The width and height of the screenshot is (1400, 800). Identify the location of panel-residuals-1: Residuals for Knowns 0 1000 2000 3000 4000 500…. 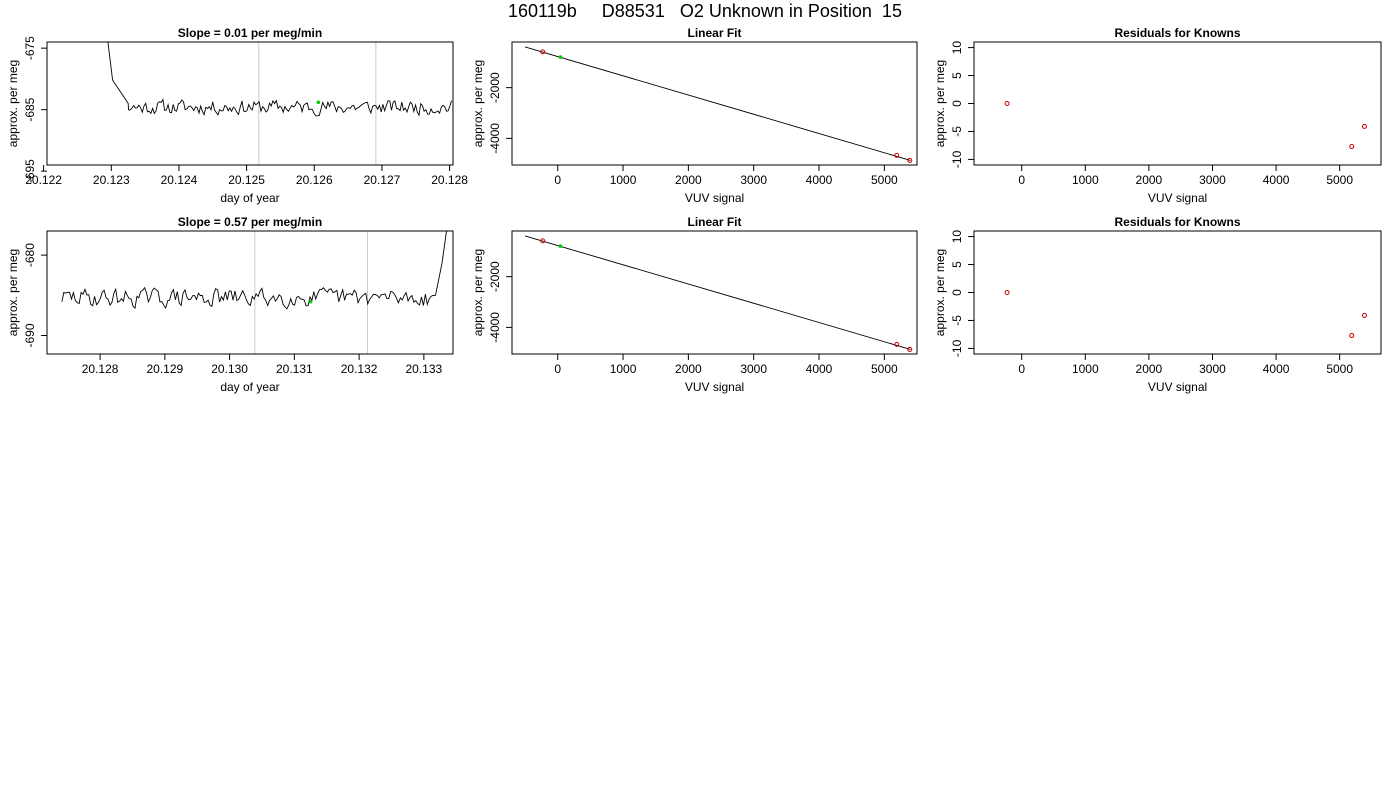
(1157, 115).